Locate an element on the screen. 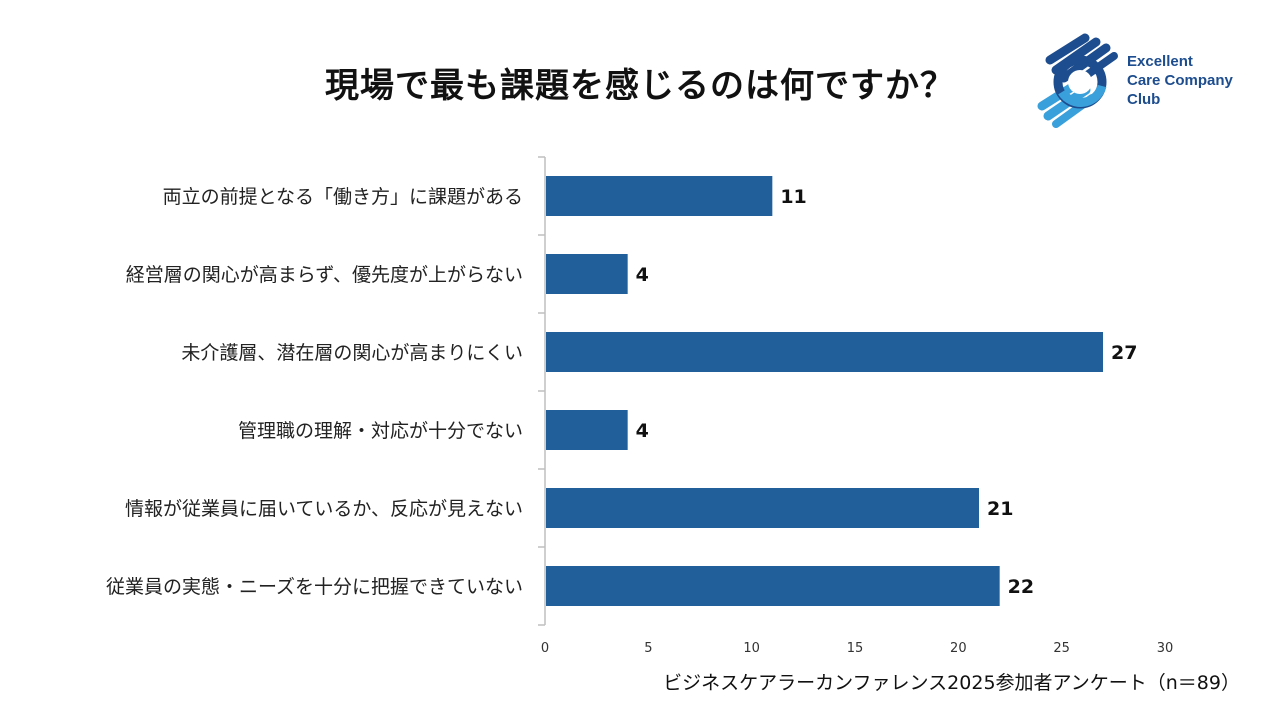  x-tick-label: 30 is located at coordinates (1165, 648).